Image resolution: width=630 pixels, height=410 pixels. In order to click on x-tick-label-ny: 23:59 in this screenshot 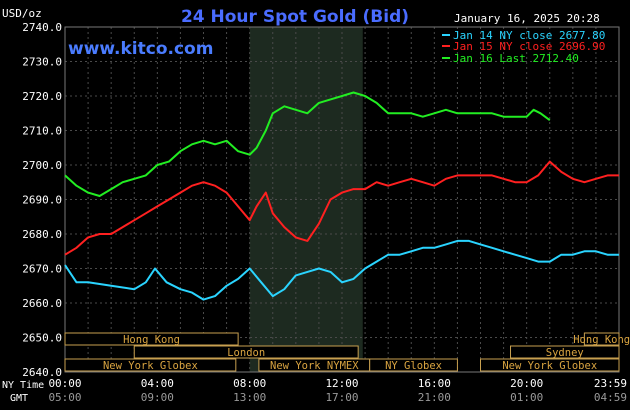, I will do `click(610, 383)`.